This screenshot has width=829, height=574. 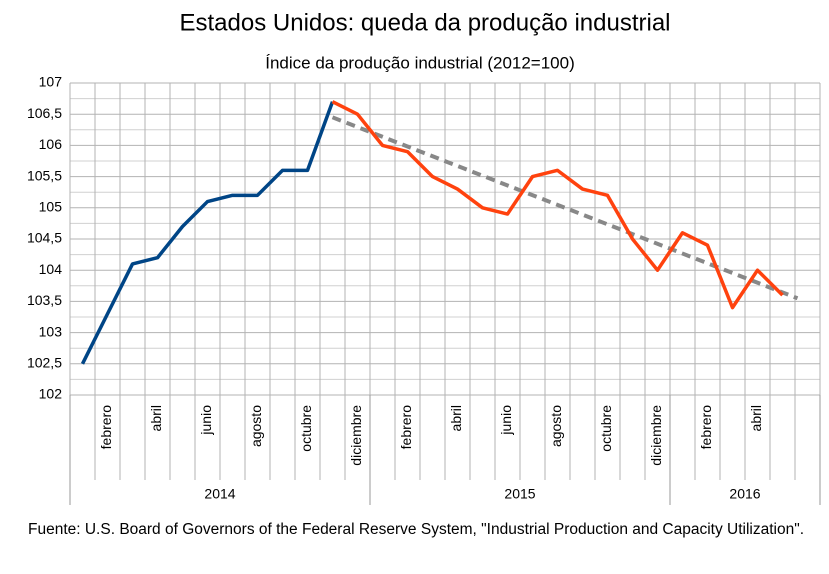 I want to click on y-tick-label: 104,5, so click(x=44, y=238).